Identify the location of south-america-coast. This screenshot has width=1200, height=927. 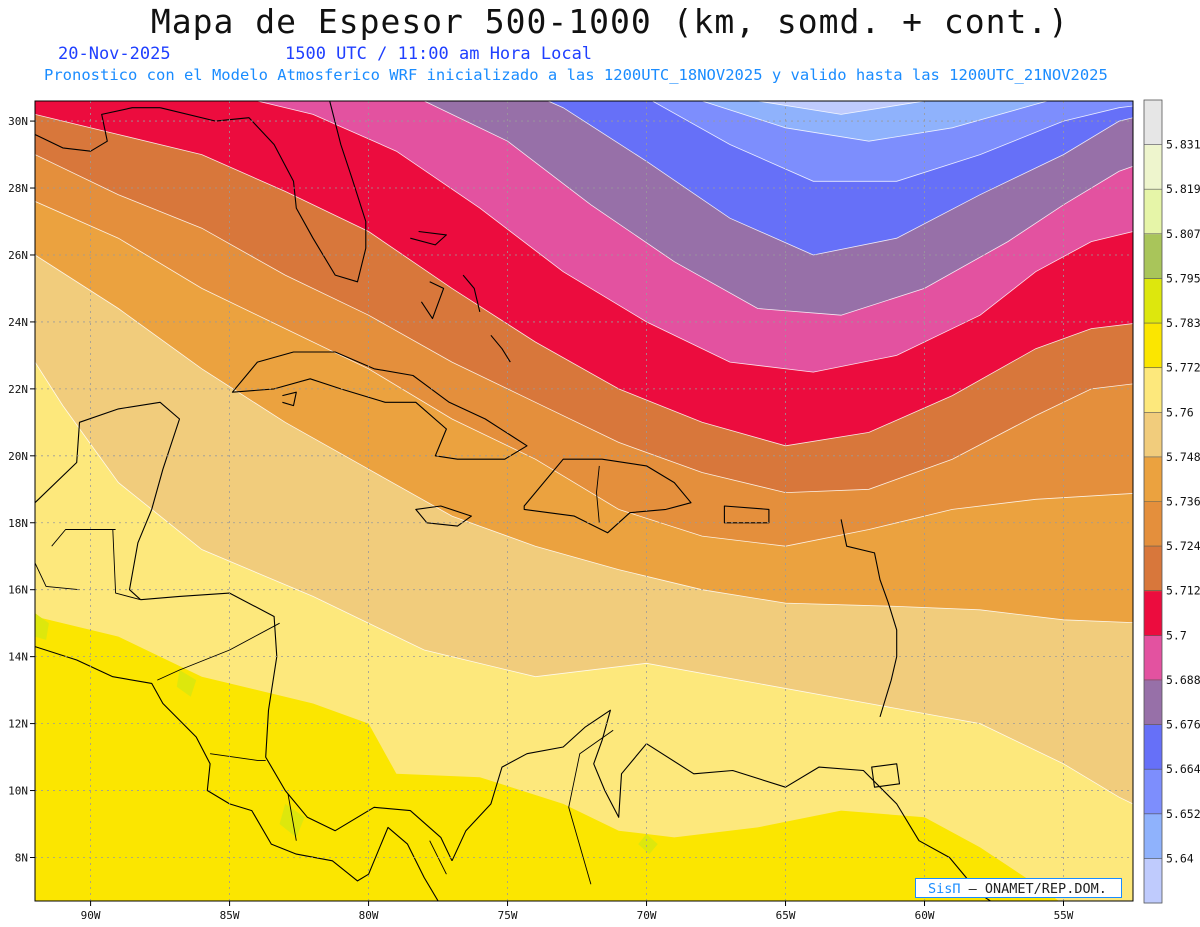
(721, 805).